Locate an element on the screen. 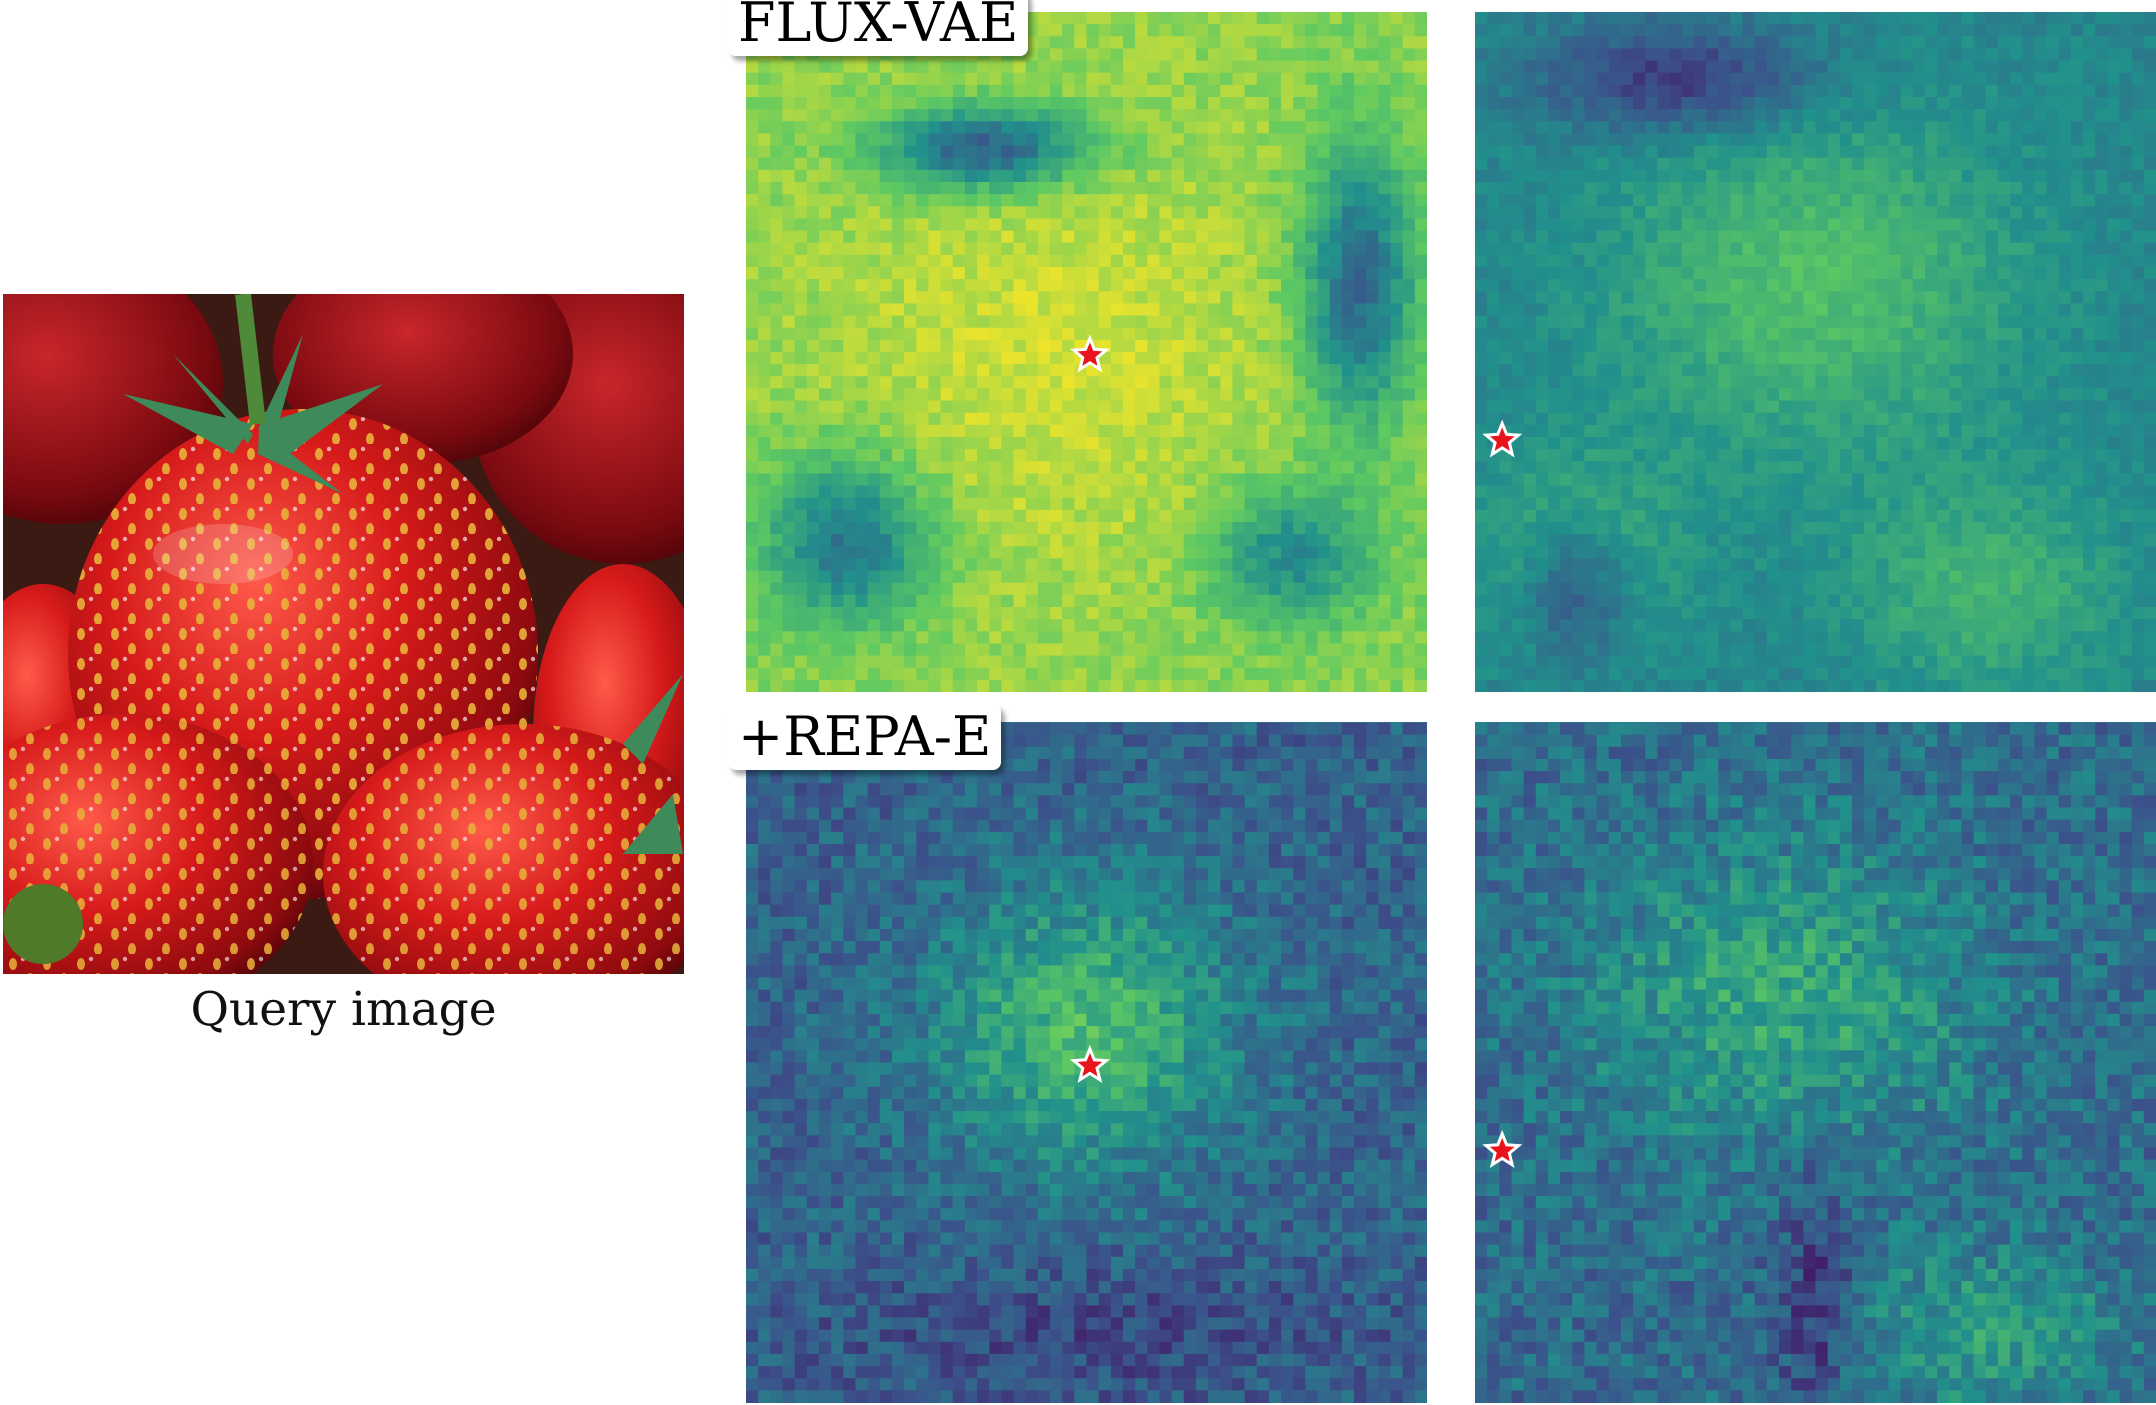 The width and height of the screenshot is (2156, 1405). query-caption: Query image is located at coordinates (343, 1009).